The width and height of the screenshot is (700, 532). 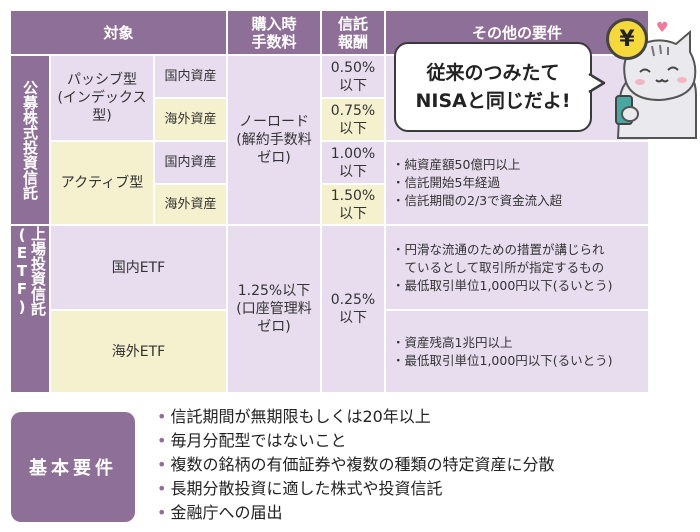 I want to click on active-foreign-trust-fee: 1.50% 以下, so click(x=353, y=204).